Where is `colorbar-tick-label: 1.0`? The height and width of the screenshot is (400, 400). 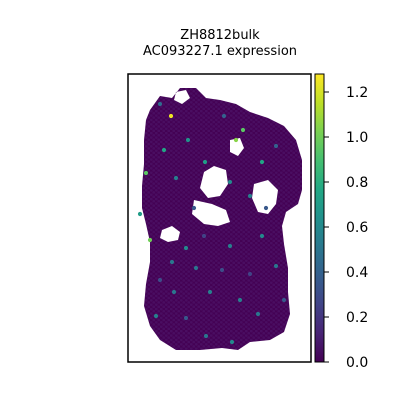 colorbar-tick-label: 1.0 is located at coordinates (357, 138).